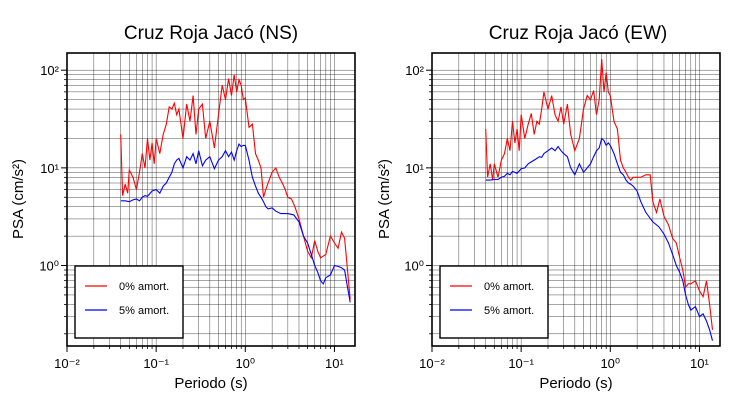 Image resolution: width=730 pixels, height=400 pixels. Describe the element at coordinates (211, 33) in the screenshot. I see `chart-title: Cruz Roja Jacó (NS)` at that location.